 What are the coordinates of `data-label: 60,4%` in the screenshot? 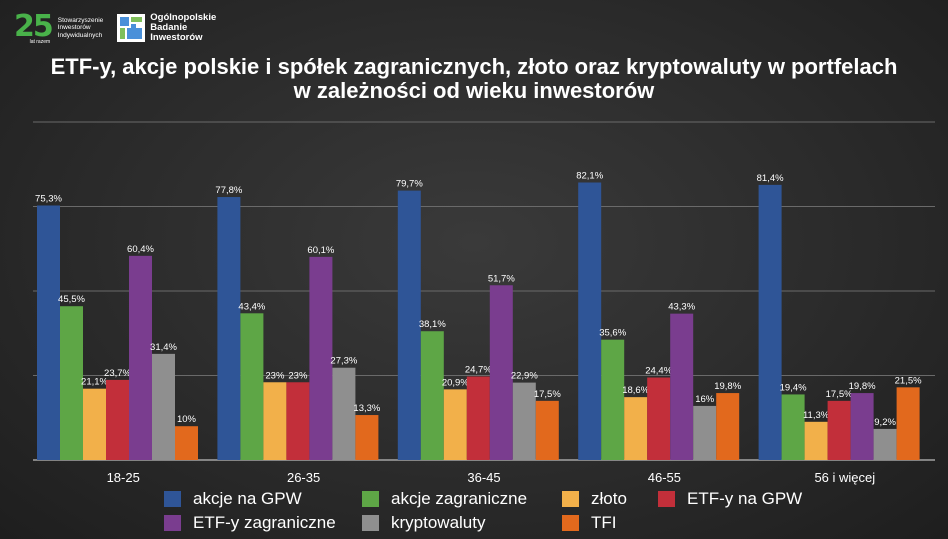 It's located at (140, 249).